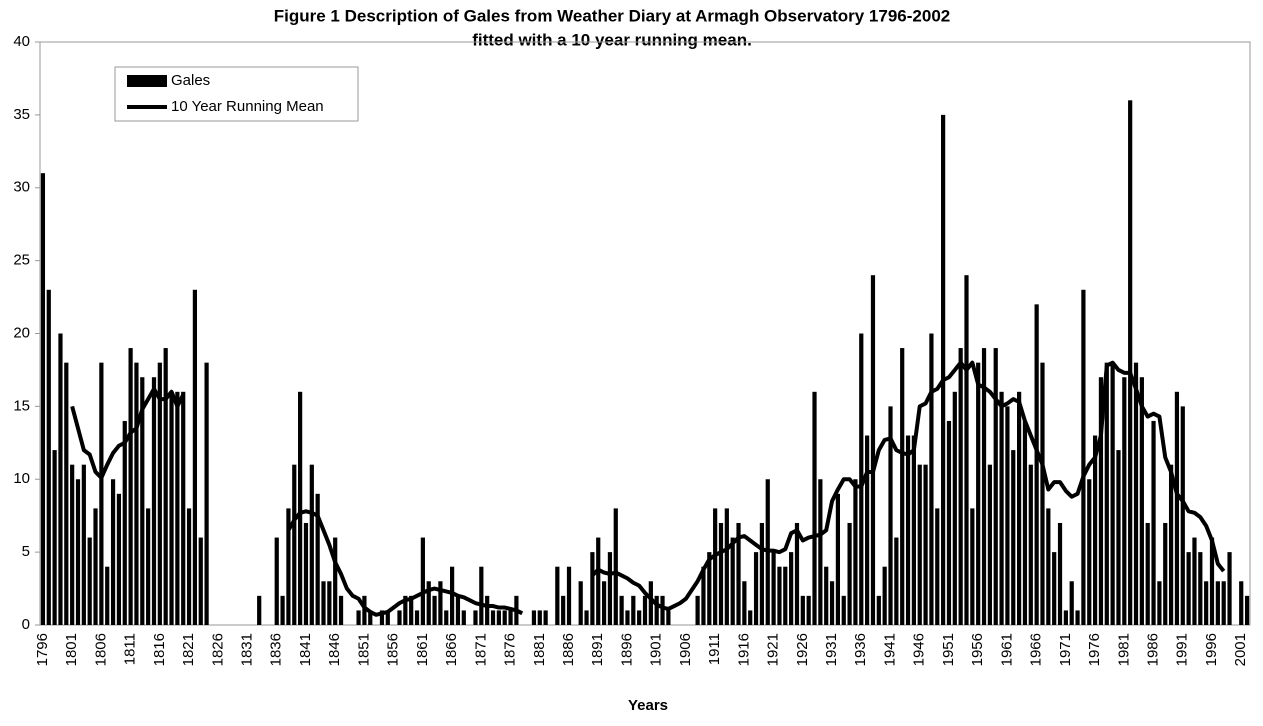  I want to click on x-tick-label: 1886, so click(568, 649).